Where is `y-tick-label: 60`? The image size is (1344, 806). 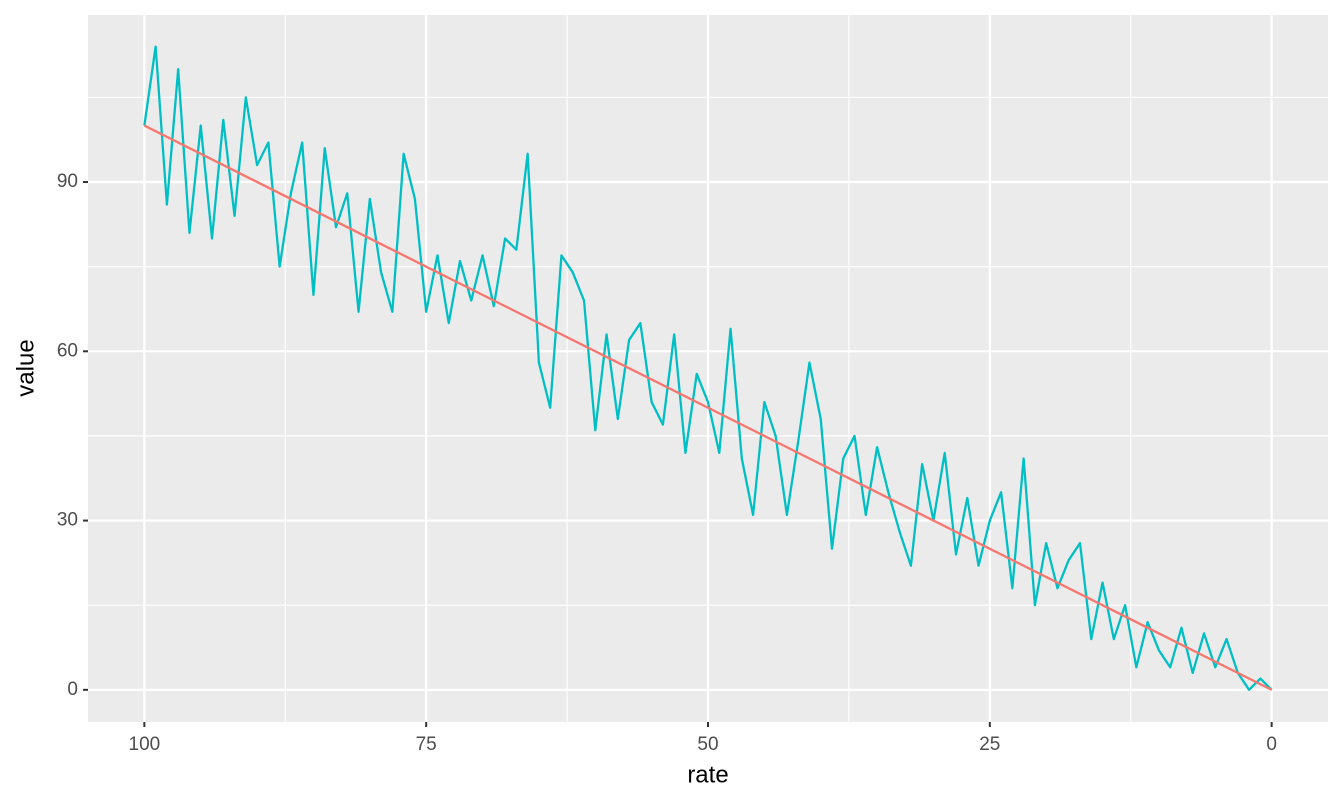
y-tick-label: 60 is located at coordinates (67, 350).